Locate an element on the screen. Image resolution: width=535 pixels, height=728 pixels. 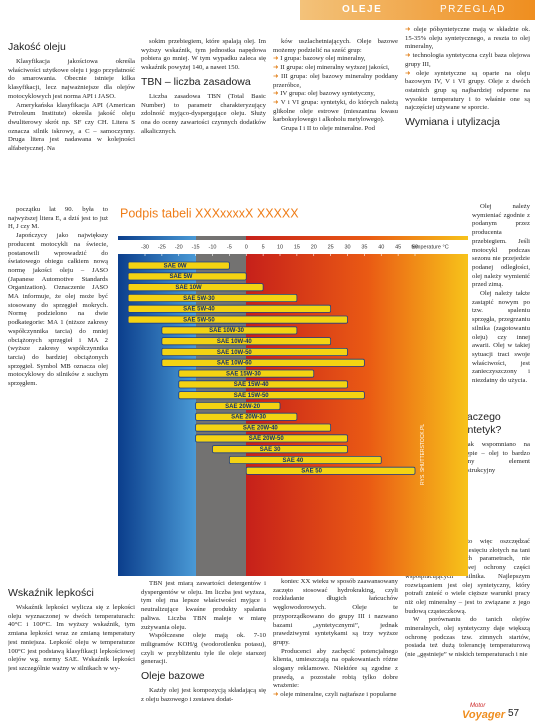
tick-label: 0 is located at coordinates (246, 247).